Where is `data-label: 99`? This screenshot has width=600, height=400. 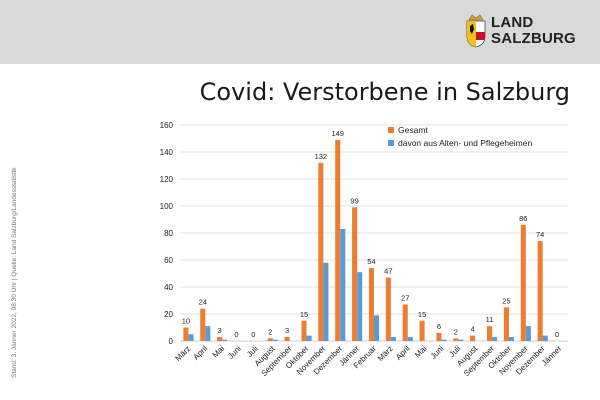
data-label: 99 is located at coordinates (354, 200).